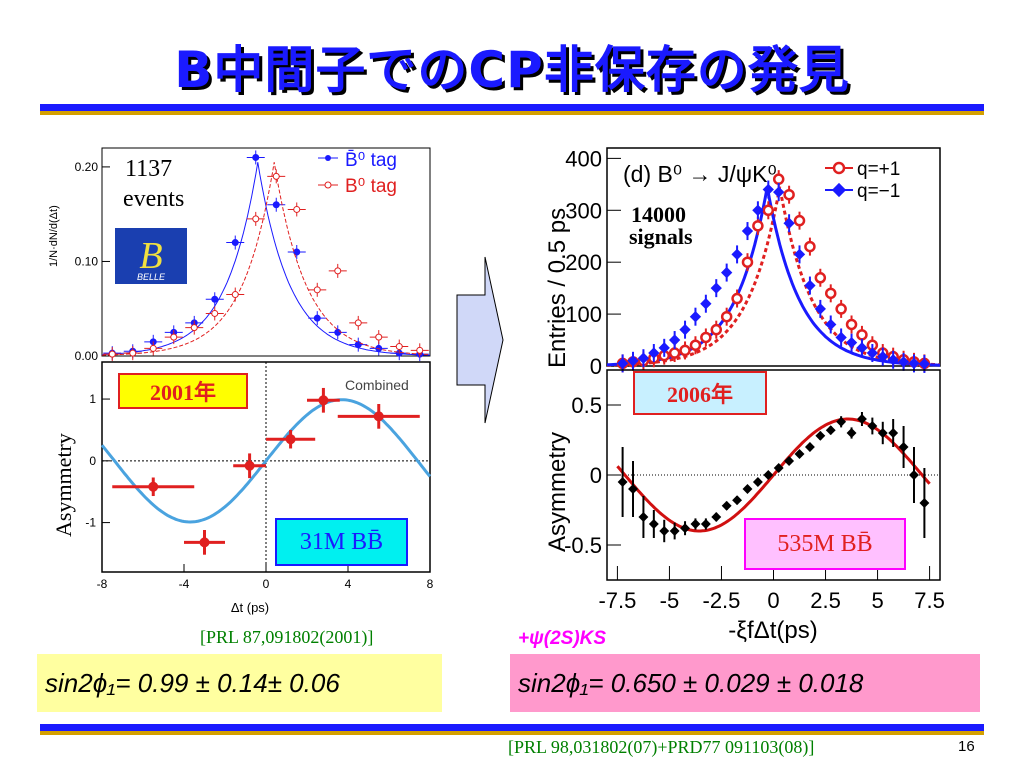 This screenshot has height=768, width=1024. I want to click on top-rule, so click(512, 107).